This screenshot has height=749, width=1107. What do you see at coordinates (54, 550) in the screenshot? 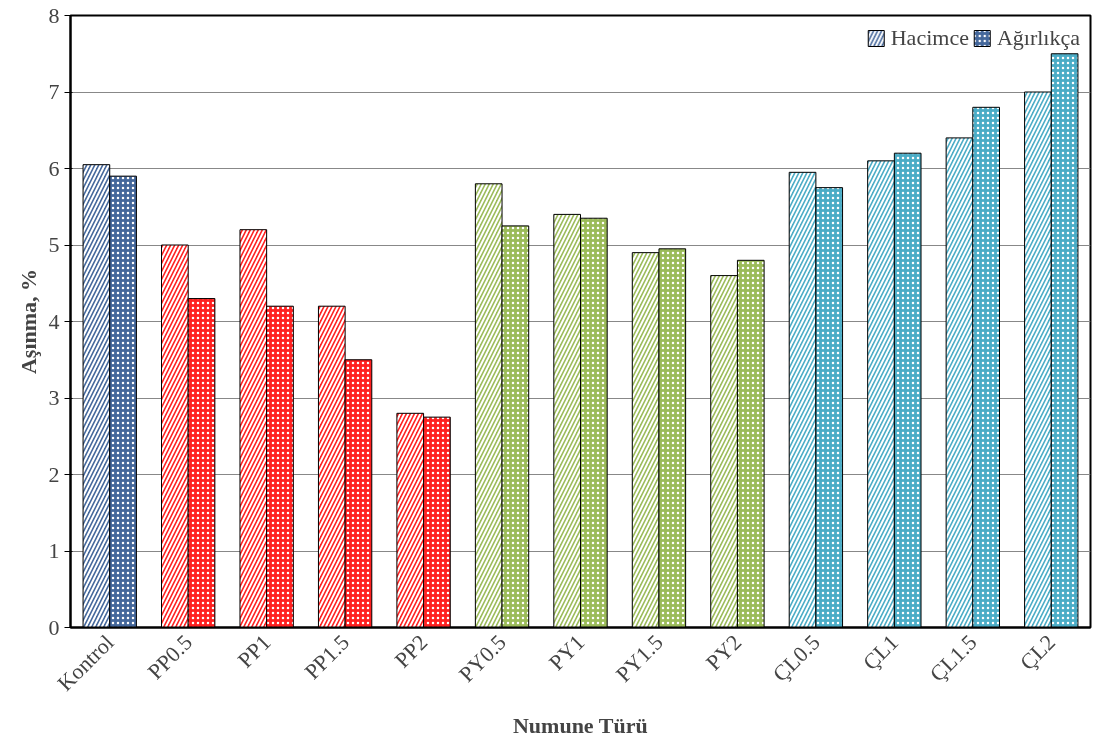
I see `y-tick-label: 1` at bounding box center [54, 550].